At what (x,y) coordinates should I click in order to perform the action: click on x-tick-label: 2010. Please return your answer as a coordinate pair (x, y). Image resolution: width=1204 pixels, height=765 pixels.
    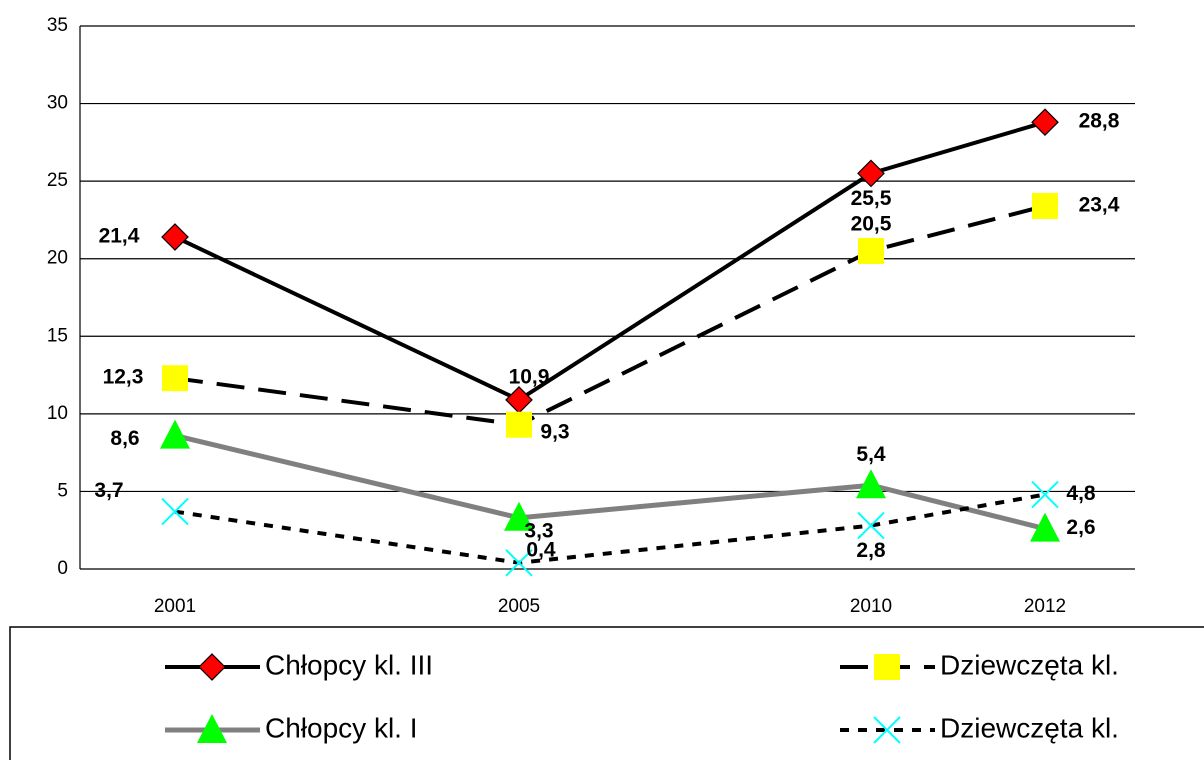
    Looking at the image, I should click on (871, 606).